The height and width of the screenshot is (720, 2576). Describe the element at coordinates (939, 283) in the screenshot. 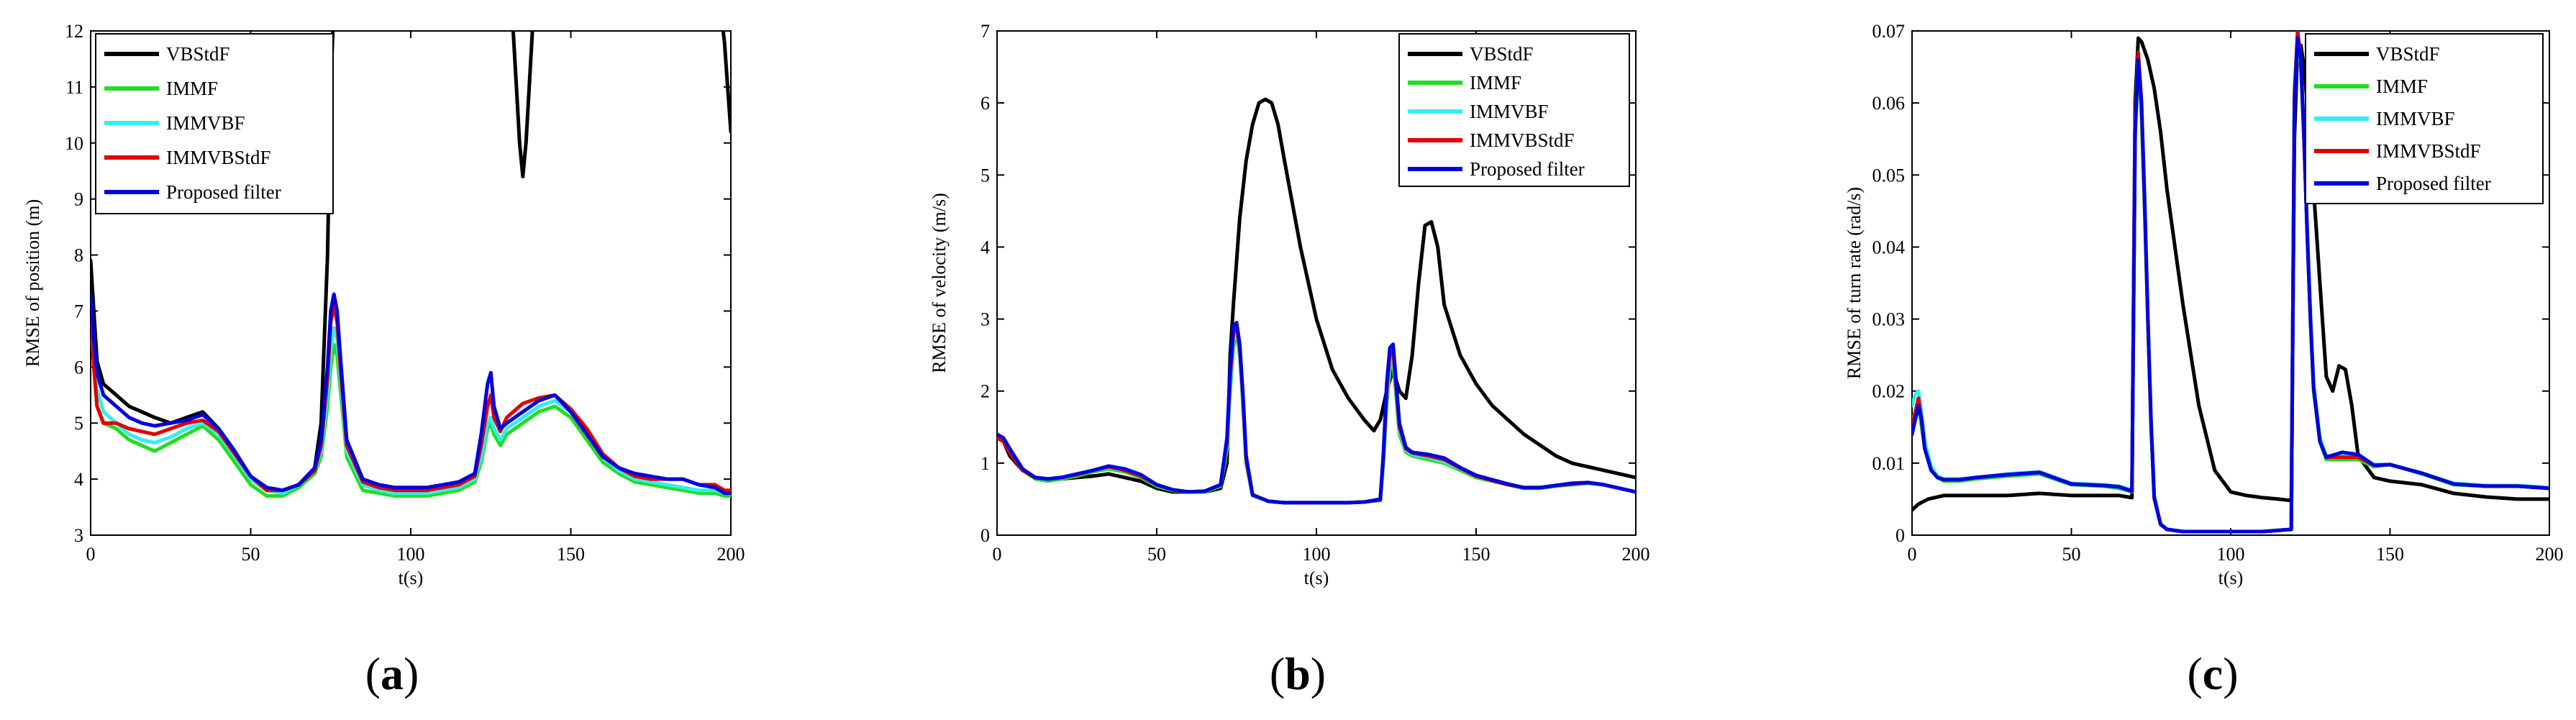

I see `y-axis-label: RMSE of velocity (m/s)` at that location.